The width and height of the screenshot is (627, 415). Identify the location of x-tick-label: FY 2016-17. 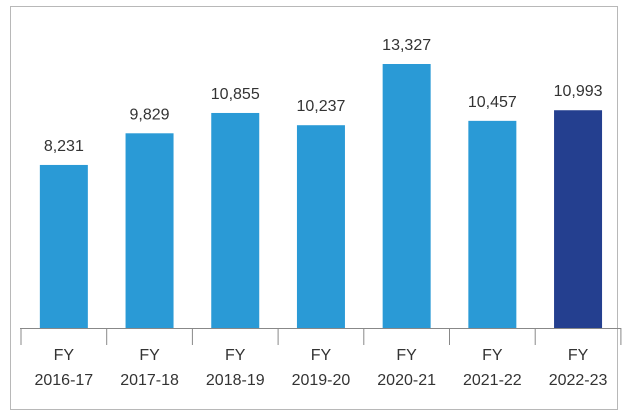
(64, 368).